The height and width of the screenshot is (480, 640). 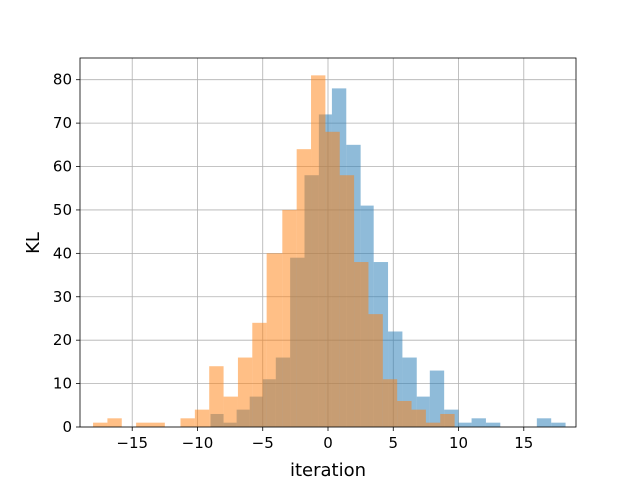 What do you see at coordinates (62, 297) in the screenshot?
I see `y-tick-label: 30` at bounding box center [62, 297].